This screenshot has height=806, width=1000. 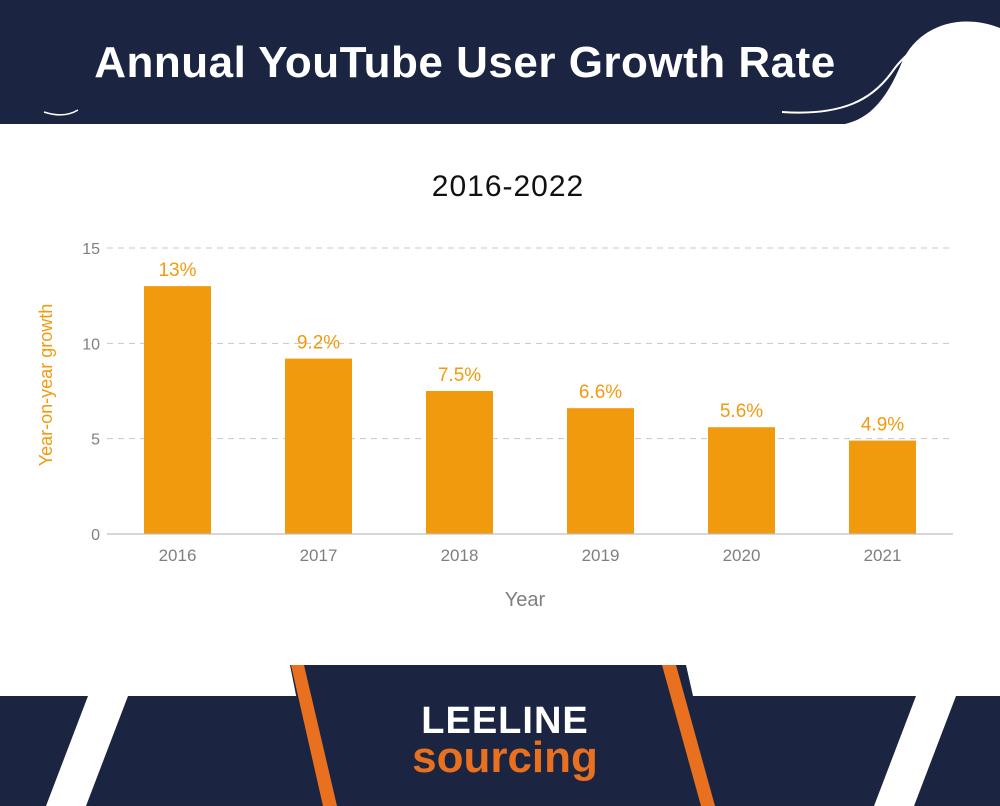 What do you see at coordinates (741, 480) in the screenshot?
I see `bar-2020` at bounding box center [741, 480].